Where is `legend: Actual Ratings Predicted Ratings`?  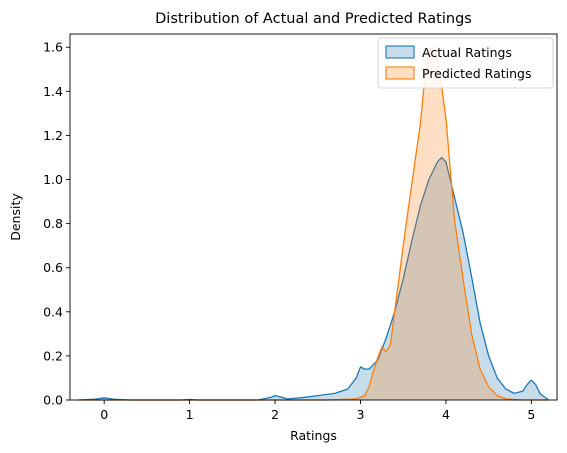 legend: Actual Ratings Predicted Ratings is located at coordinates (465, 63).